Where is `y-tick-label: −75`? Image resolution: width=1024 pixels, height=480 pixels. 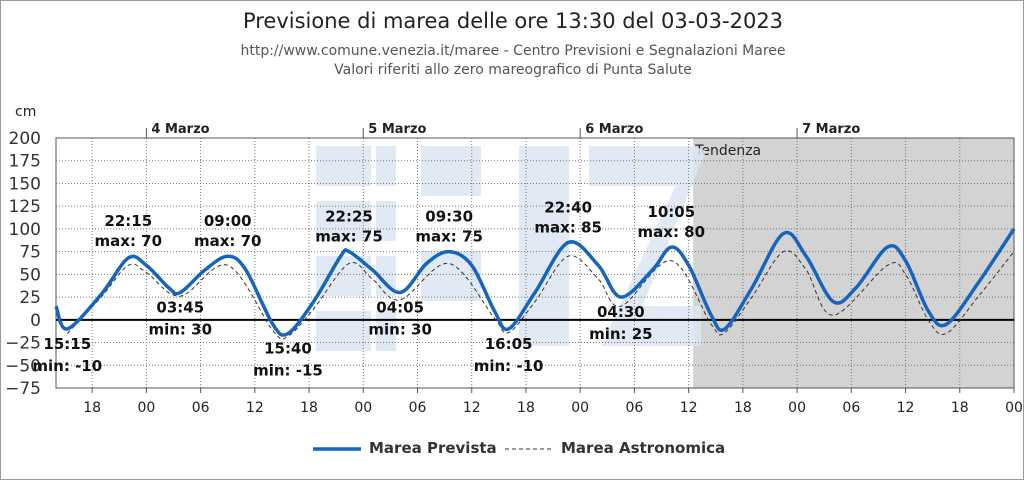 y-tick-label: −75 is located at coordinates (23, 389).